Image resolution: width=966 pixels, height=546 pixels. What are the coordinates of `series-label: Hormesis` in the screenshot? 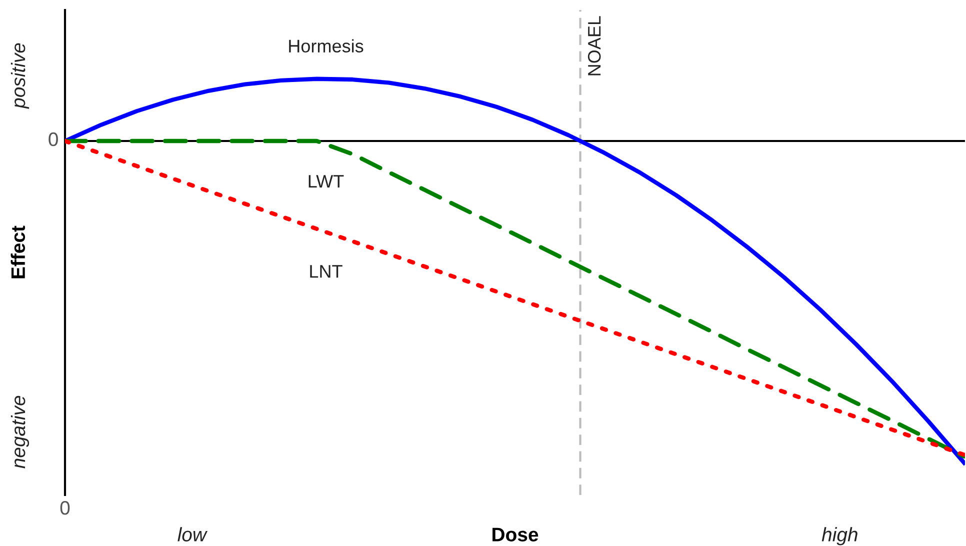 It's located at (326, 45).